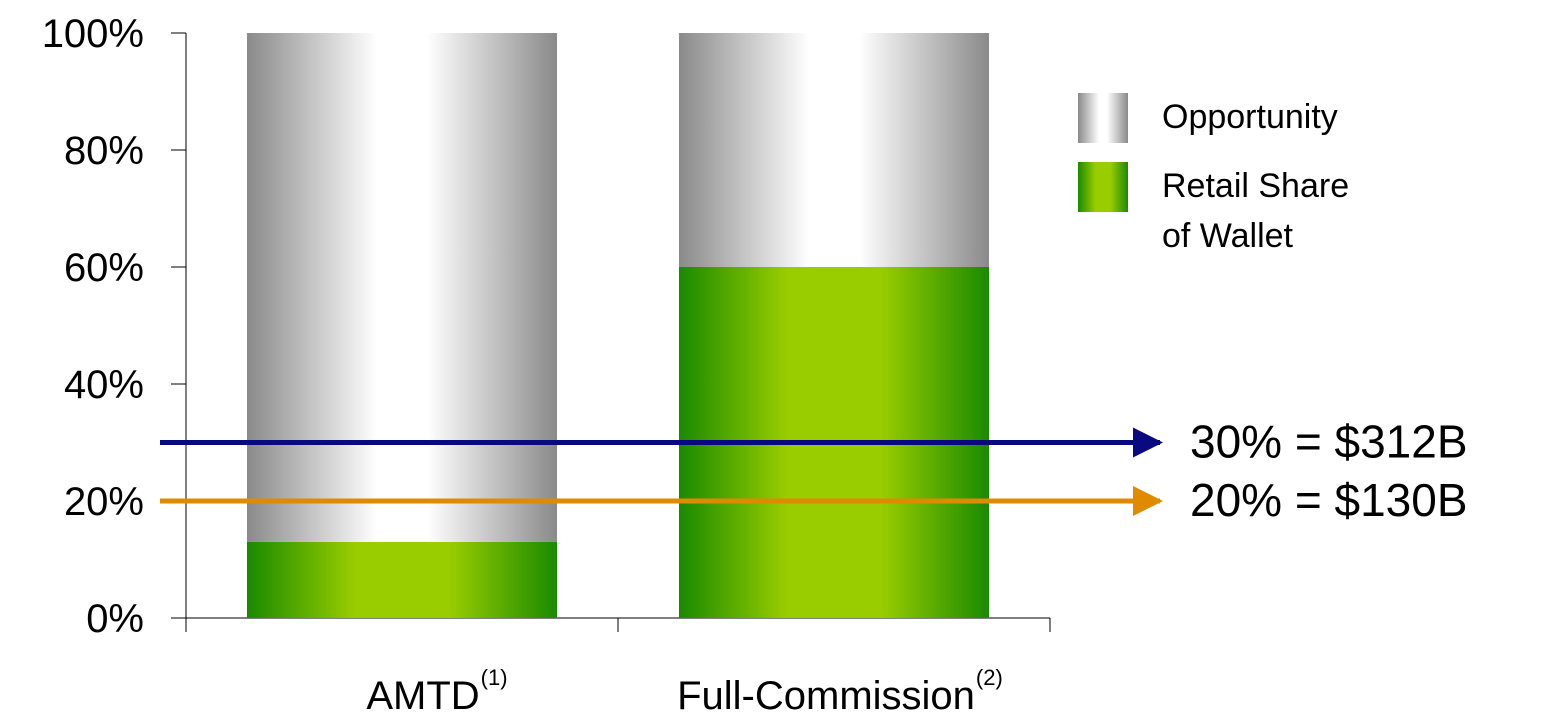 The height and width of the screenshot is (715, 1546). I want to click on y-tick-label: 40%, so click(104, 385).